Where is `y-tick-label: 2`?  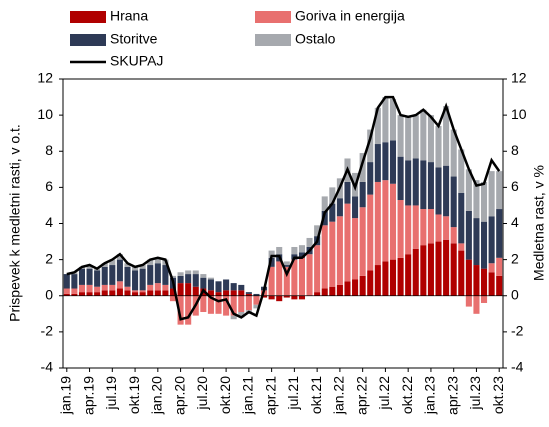
y-tick-label: 2 is located at coordinates (49, 258).